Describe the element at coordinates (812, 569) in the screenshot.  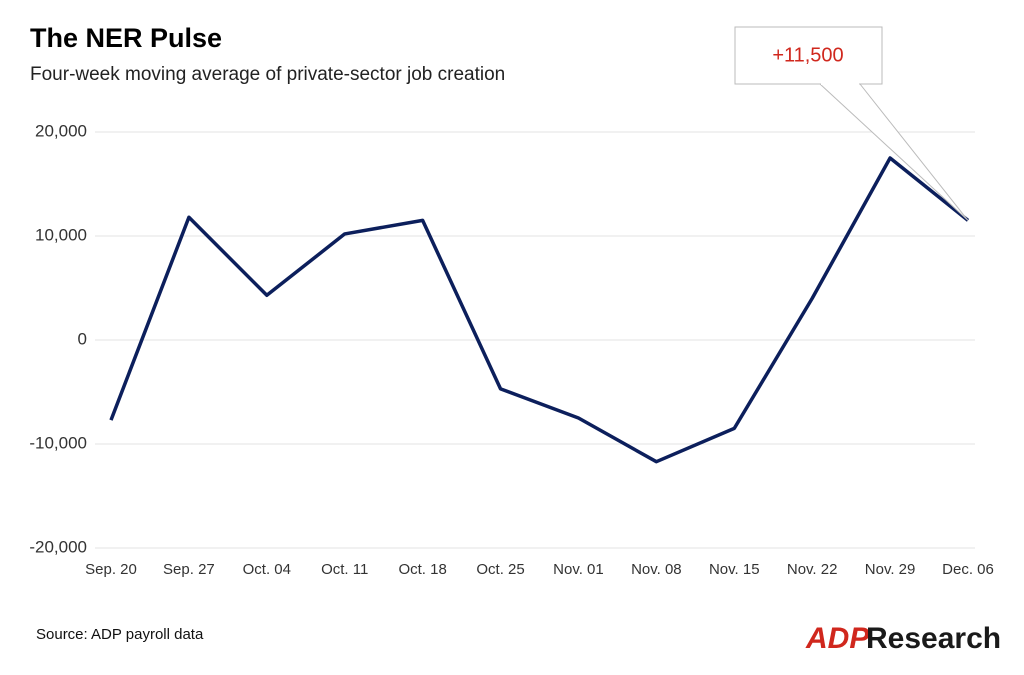
I see `x-tick-label: Nov. 22` at that location.